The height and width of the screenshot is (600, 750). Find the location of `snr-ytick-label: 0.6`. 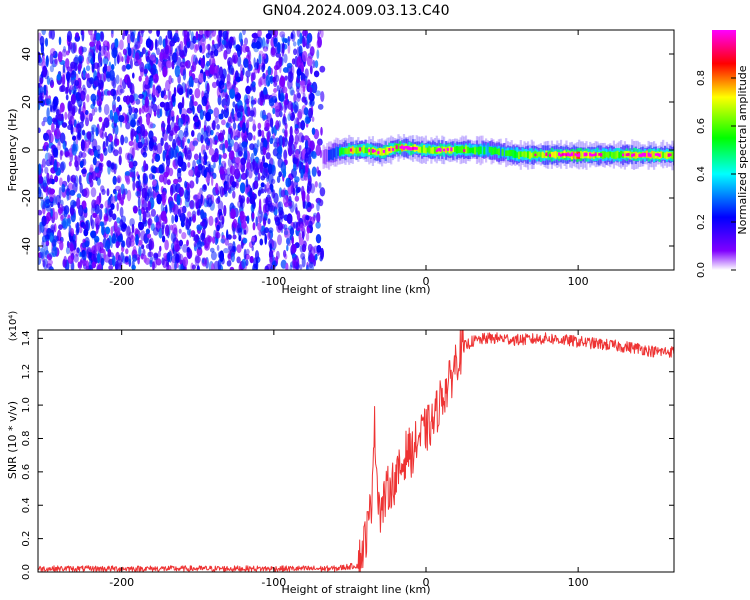

snr-ytick-label: 0.6 is located at coordinates (26, 472).